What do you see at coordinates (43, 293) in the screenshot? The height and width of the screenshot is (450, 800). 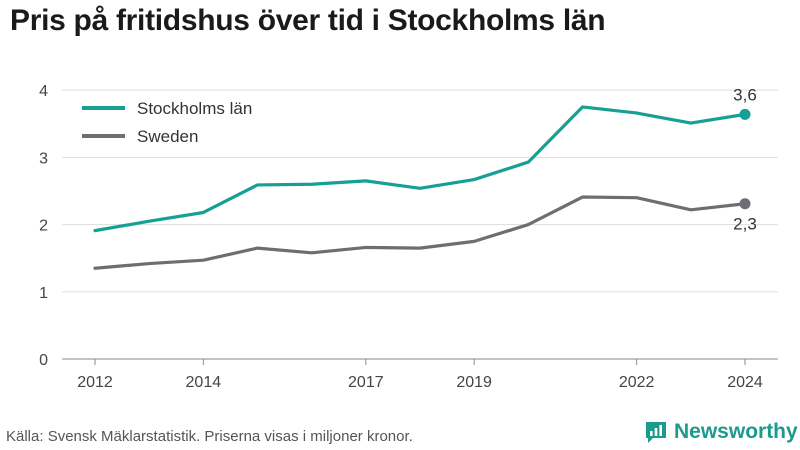 I see `y-tick-label: 1` at bounding box center [43, 293].